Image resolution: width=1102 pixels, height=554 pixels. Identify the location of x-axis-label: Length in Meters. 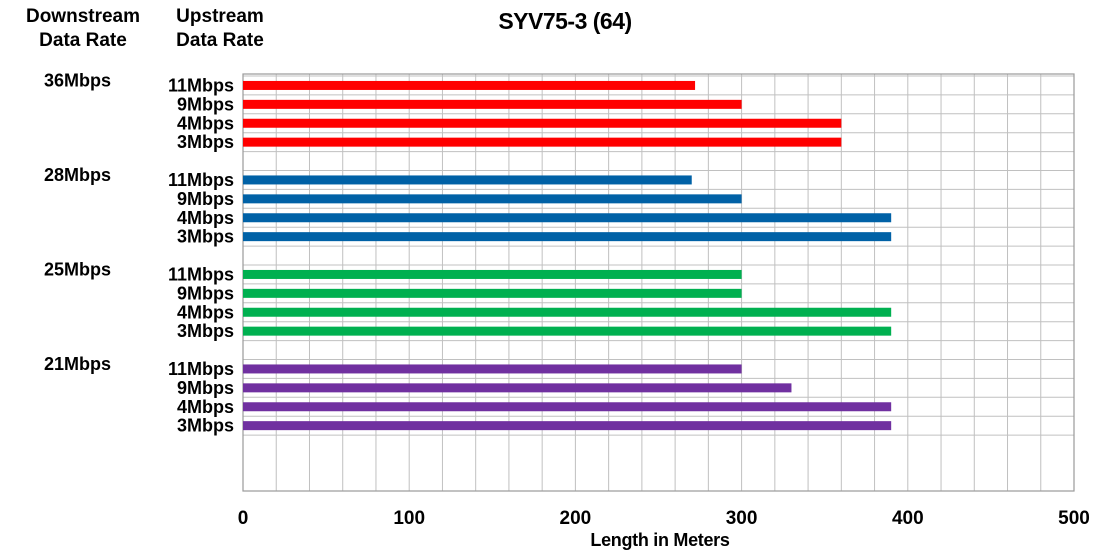
(660, 540).